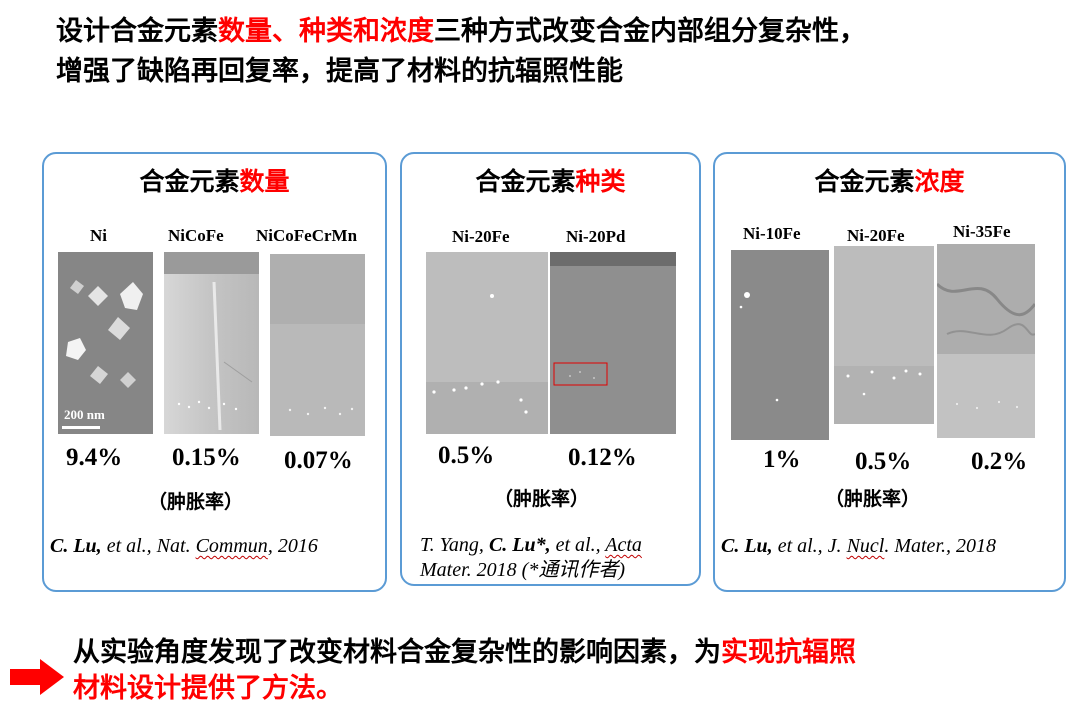 The height and width of the screenshot is (723, 1091). I want to click on title-text: 设计合金元素, so click(137, 31).